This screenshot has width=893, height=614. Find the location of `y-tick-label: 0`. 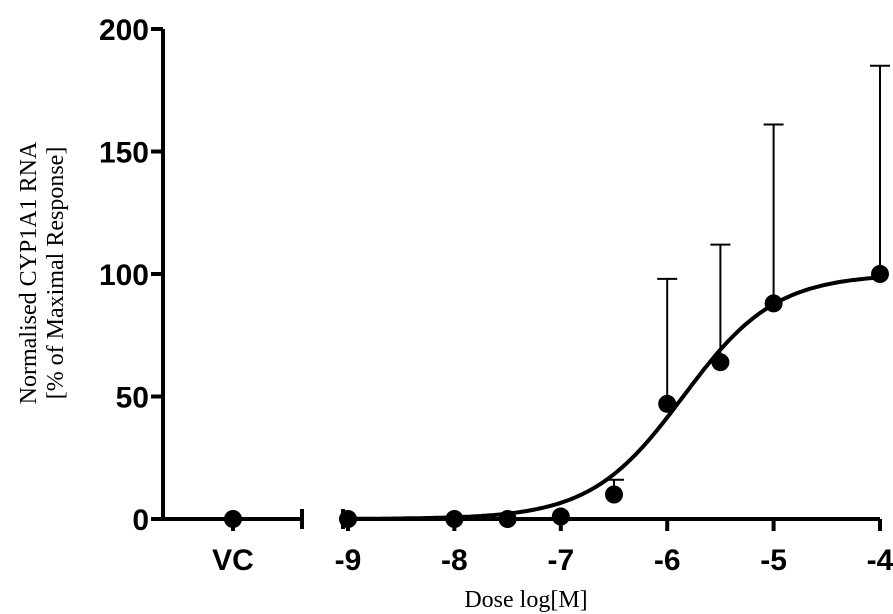

y-tick-label: 0 is located at coordinates (140, 520).